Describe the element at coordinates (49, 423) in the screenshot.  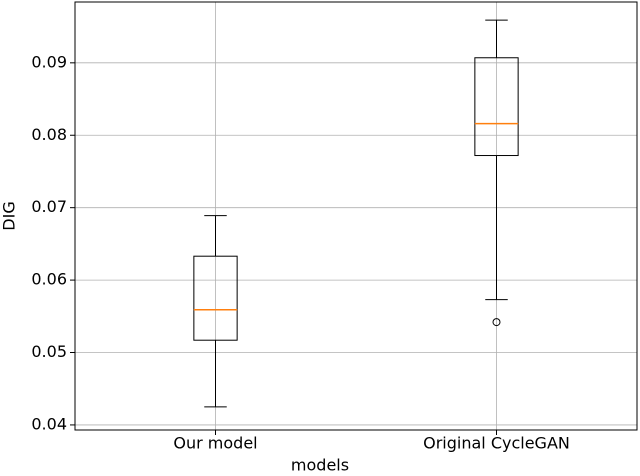
I see `y-tick-label: 0.04` at that location.